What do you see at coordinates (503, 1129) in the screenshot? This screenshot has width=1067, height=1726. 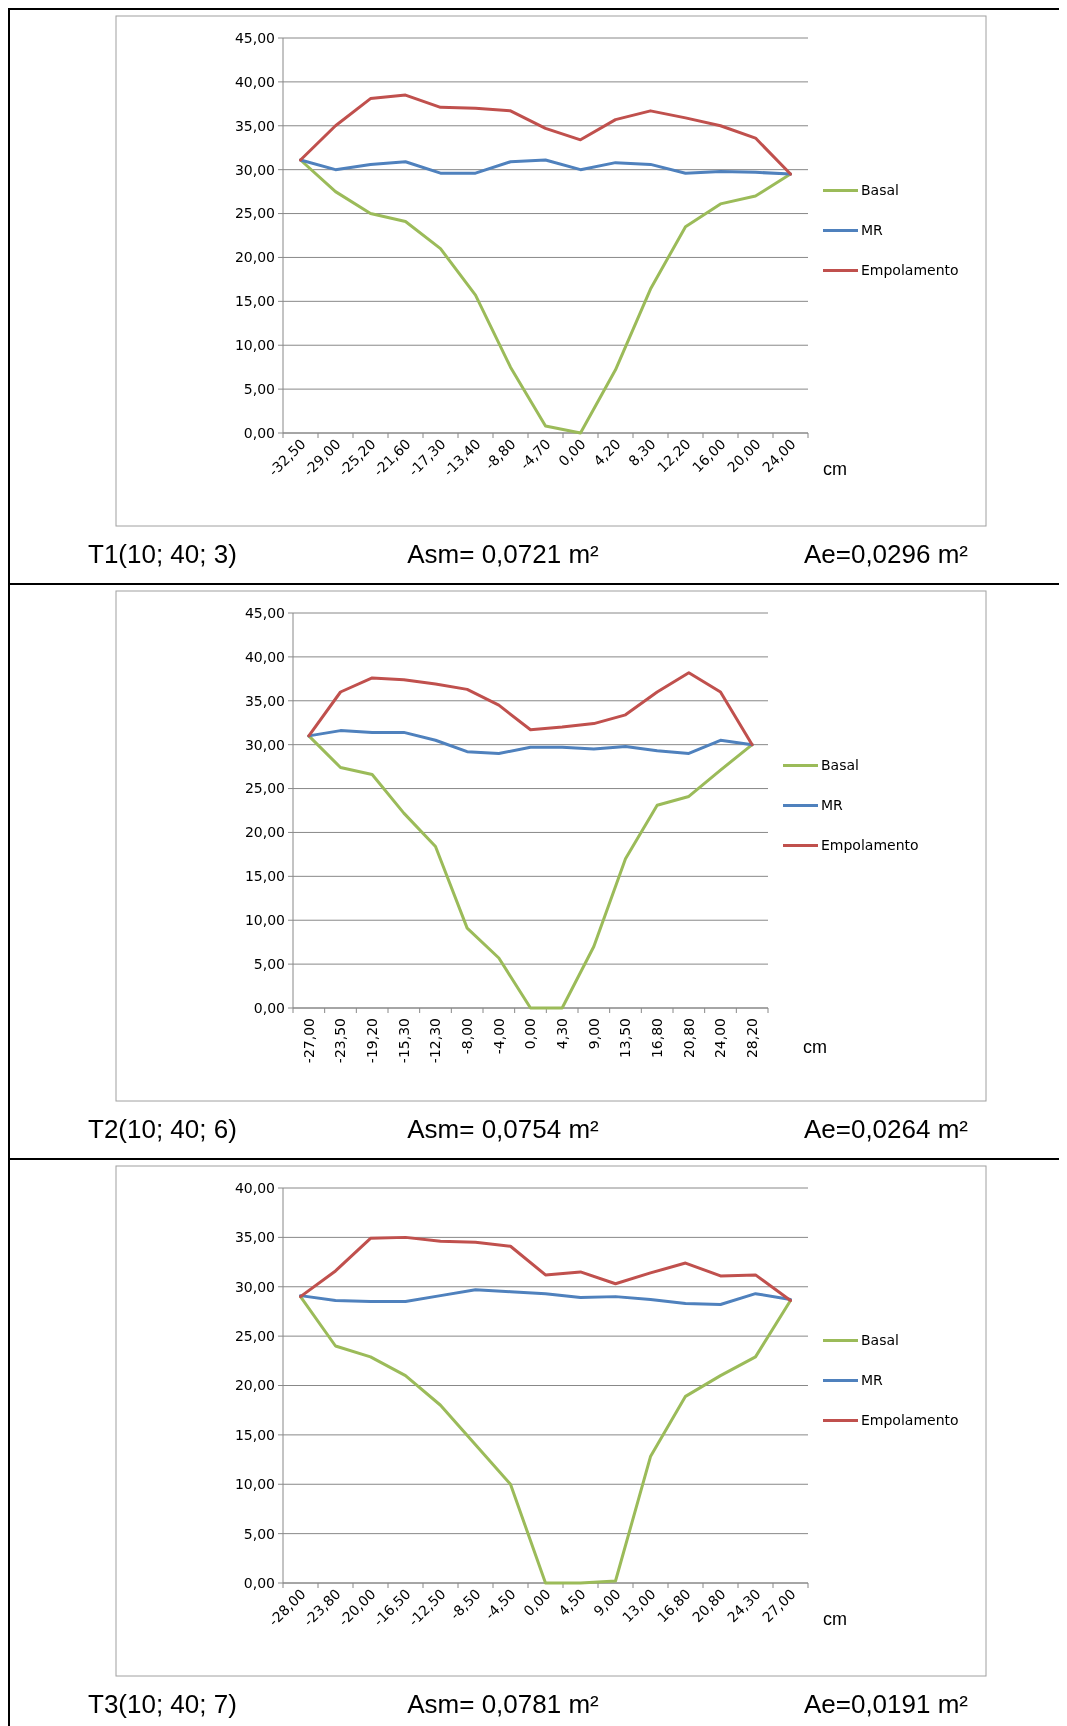 I see `text: Asm= 0,0754 m²` at bounding box center [503, 1129].